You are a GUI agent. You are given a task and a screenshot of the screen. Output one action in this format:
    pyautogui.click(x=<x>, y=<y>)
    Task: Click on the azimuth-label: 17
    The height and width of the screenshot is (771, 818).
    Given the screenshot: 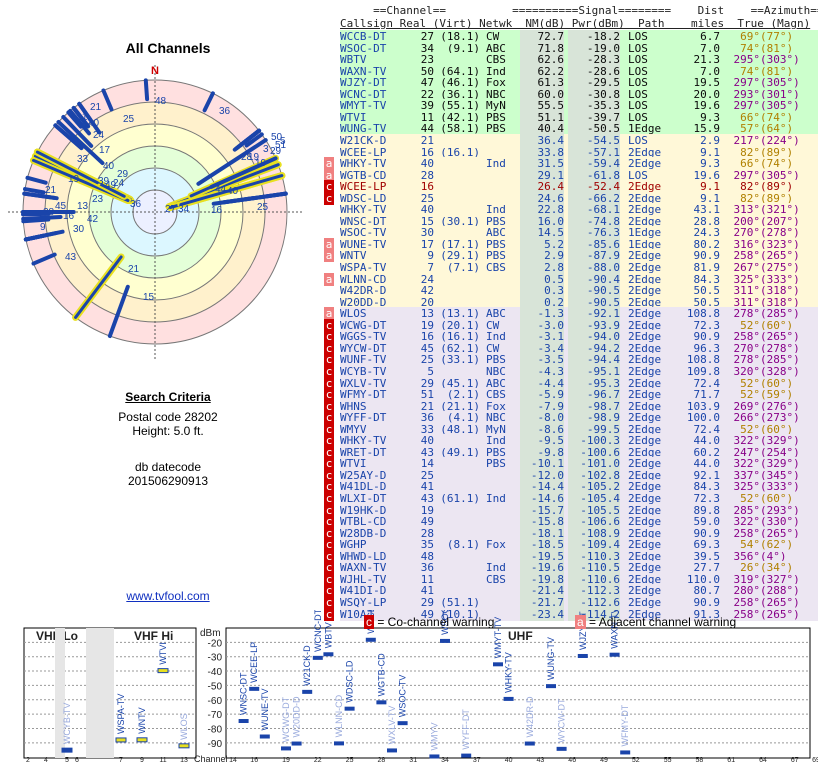 What is the action you would take?
    pyautogui.click(x=105, y=150)
    